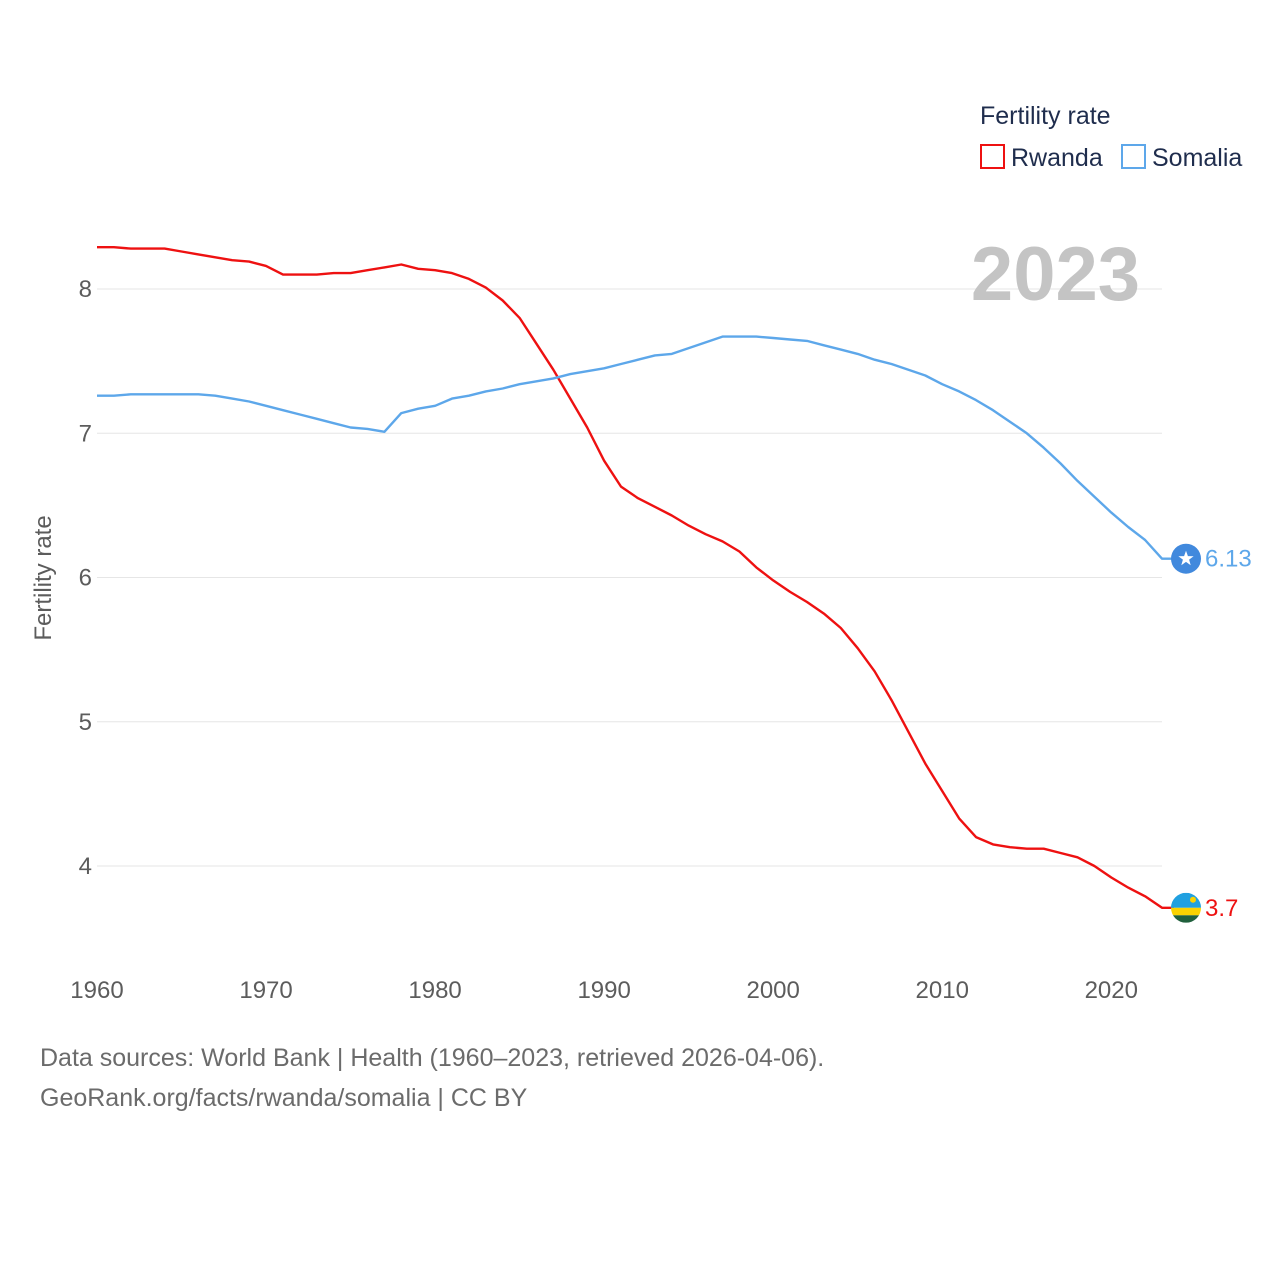 This screenshot has width=1280, height=1280. What do you see at coordinates (85, 866) in the screenshot?
I see `y-tick-label: 4` at bounding box center [85, 866].